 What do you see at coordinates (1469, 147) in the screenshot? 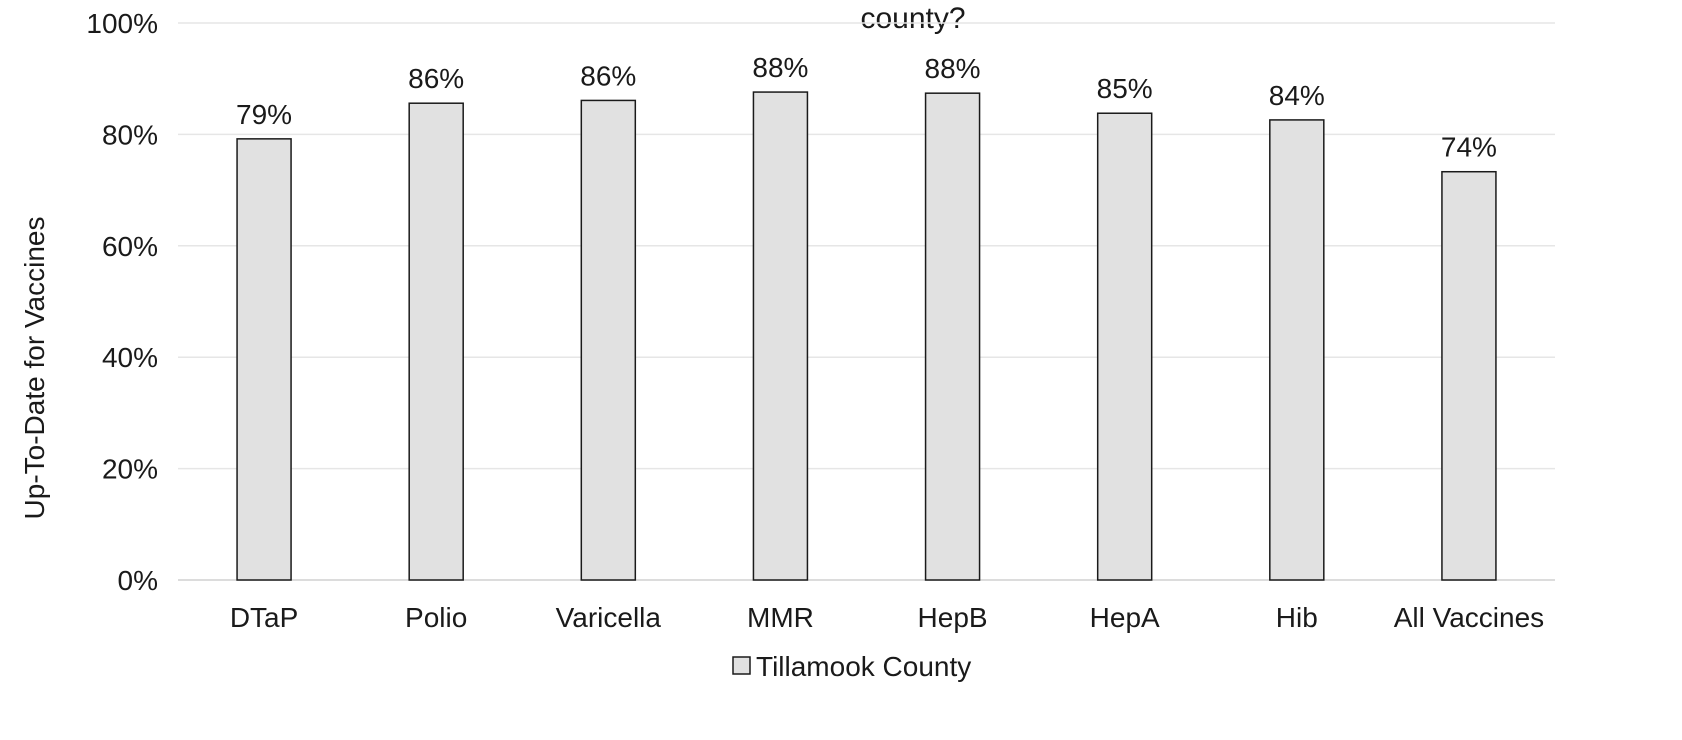
I see `data-label-all-vaccines: 74%` at bounding box center [1469, 147].